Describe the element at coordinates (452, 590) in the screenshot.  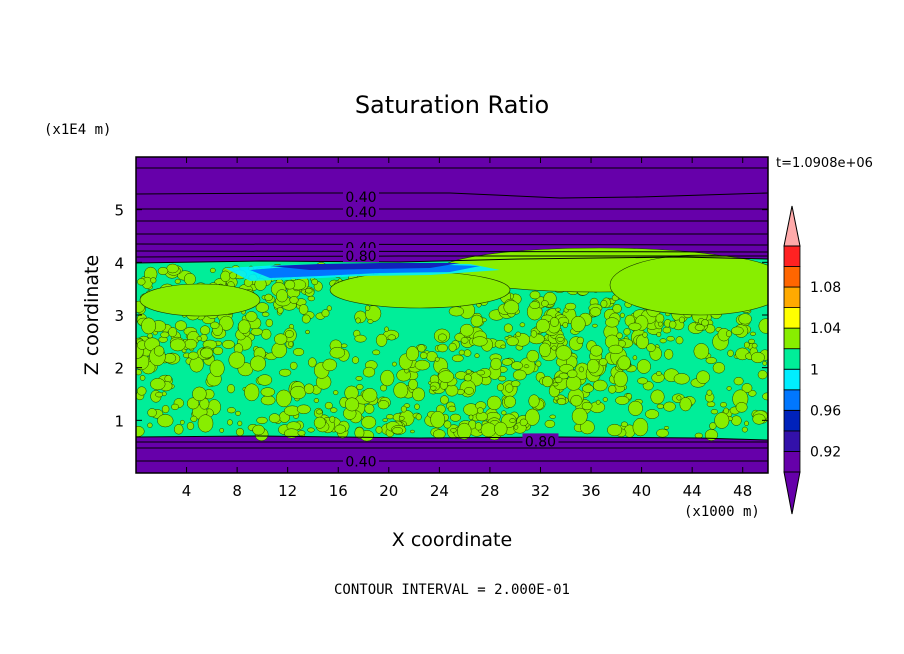
I see `contour-interval-note: CONTOUR INTERVAL = 2.000E-01` at that location.